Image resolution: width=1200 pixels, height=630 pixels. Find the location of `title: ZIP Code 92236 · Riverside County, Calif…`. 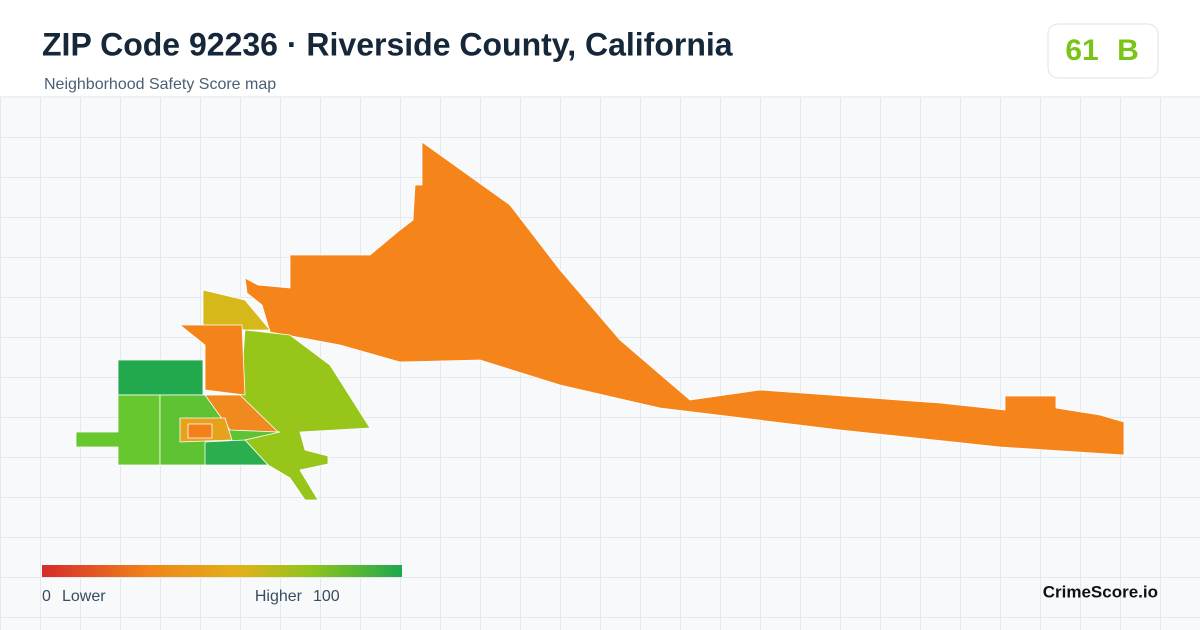

title: ZIP Code 92236 · Riverside County, Calif… is located at coordinates (387, 44).